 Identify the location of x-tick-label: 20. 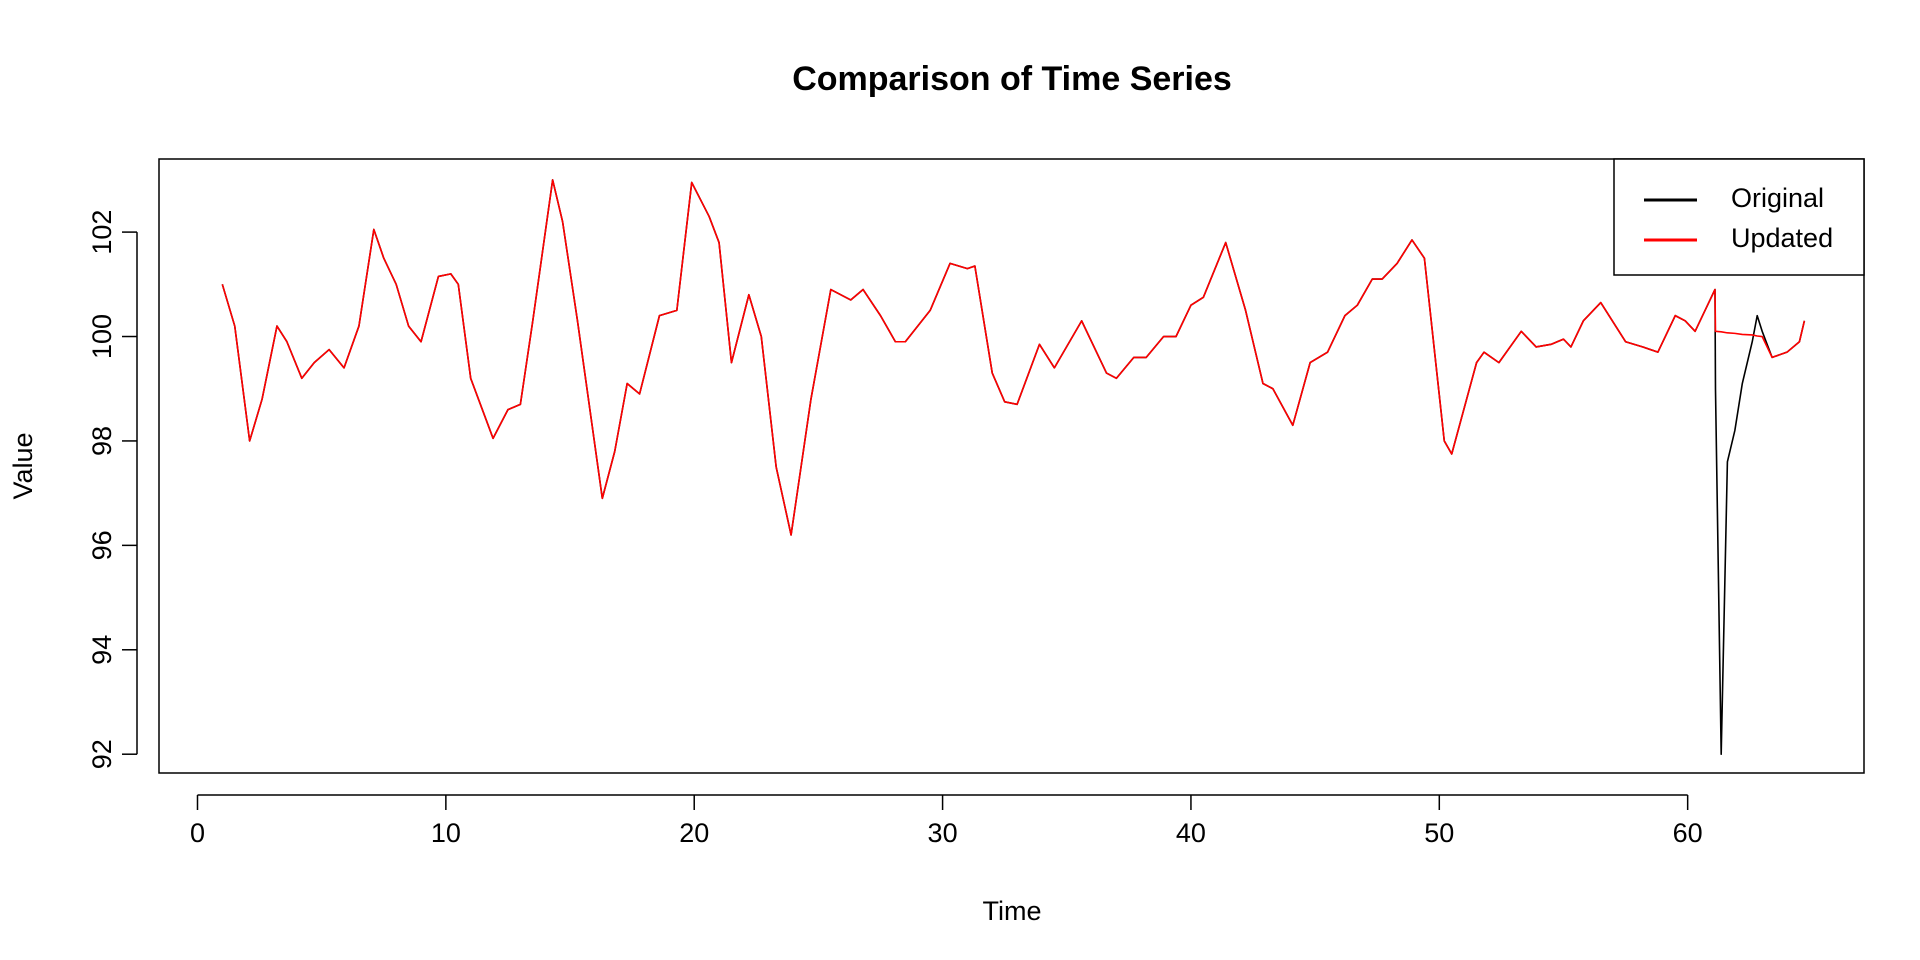
(694, 833).